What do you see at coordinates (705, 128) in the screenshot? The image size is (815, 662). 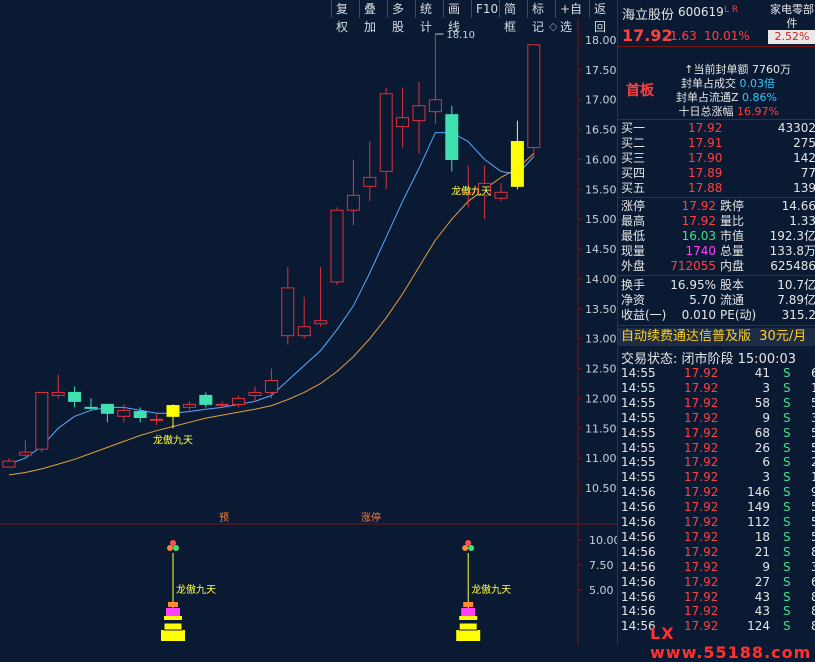 I see `bid-price: 17.92` at bounding box center [705, 128].